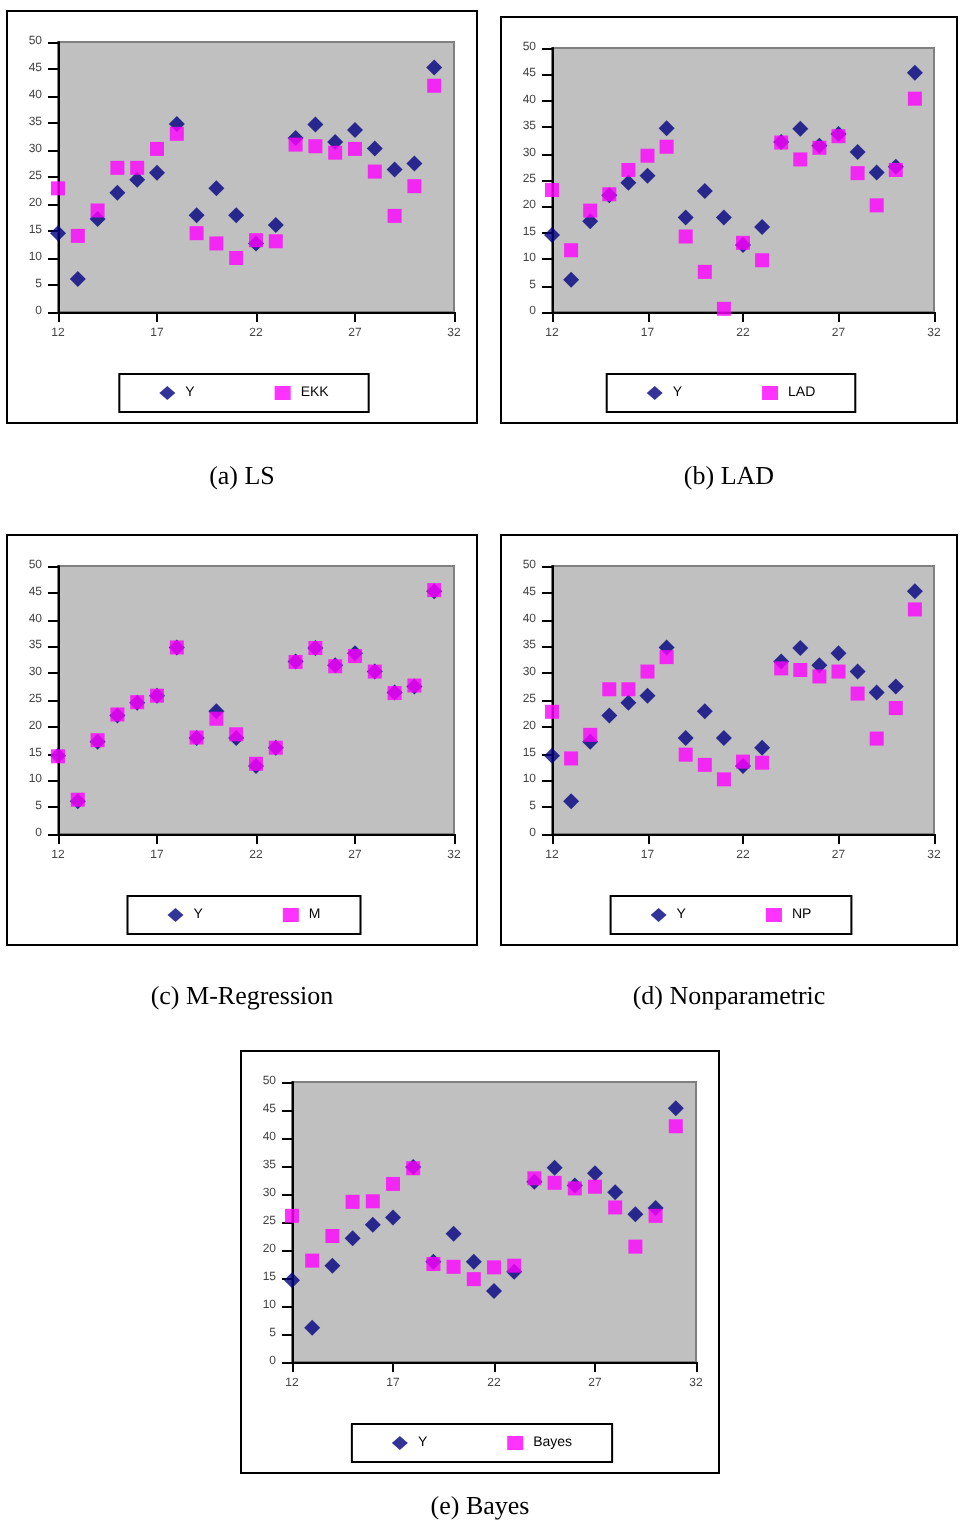 This screenshot has height=1540, width=964. I want to click on text: (a) LS, so click(242, 476).